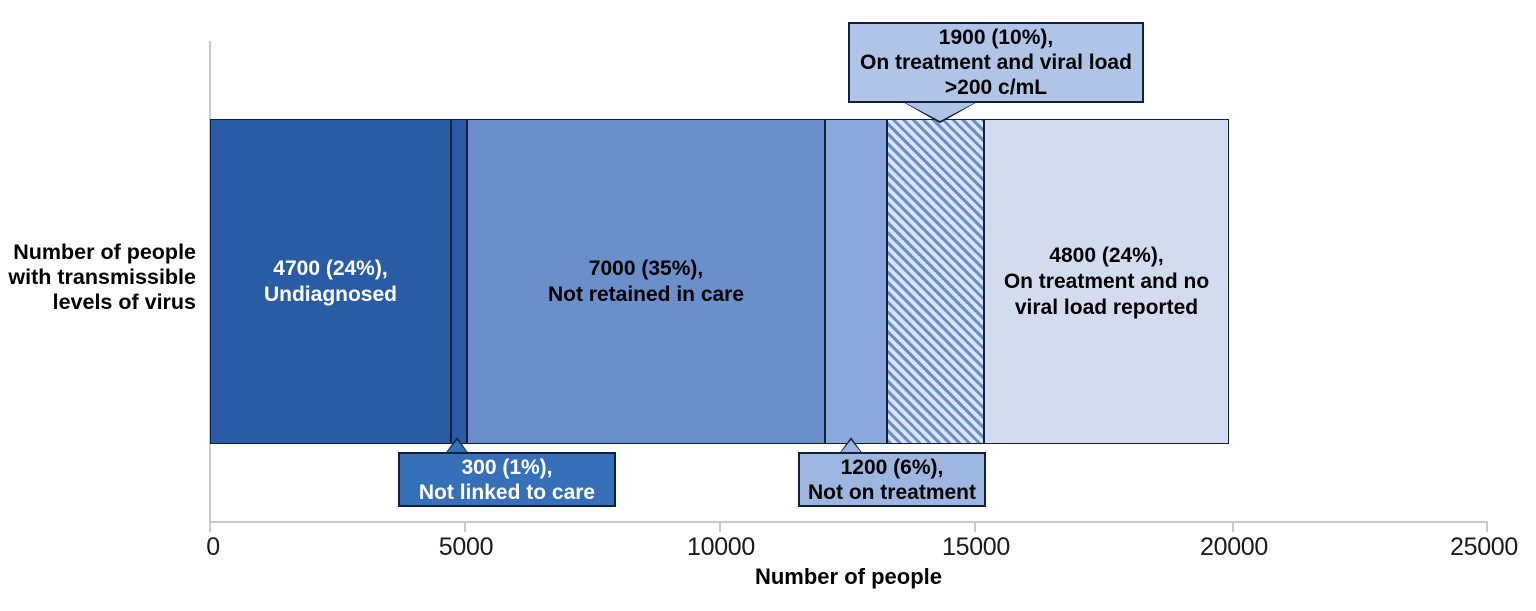  What do you see at coordinates (466, 547) in the screenshot?
I see `x-tick-label-5000: 5000` at bounding box center [466, 547].